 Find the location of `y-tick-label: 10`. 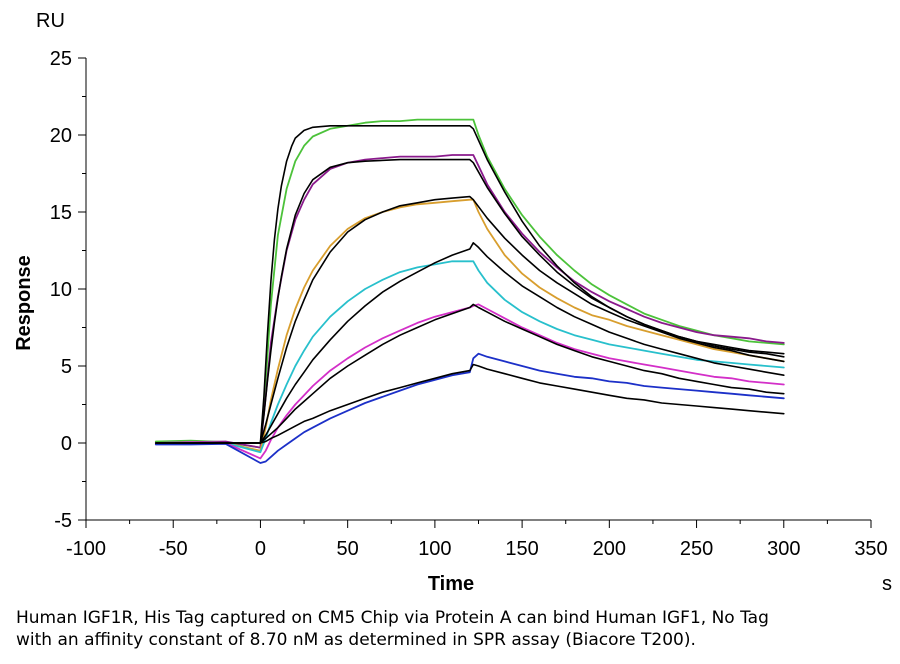

y-tick-label: 10 is located at coordinates (61, 290).